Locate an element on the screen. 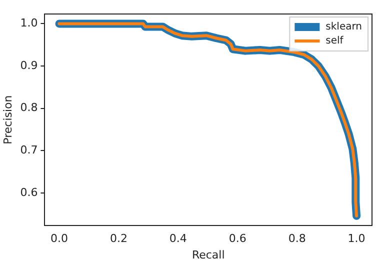  x-tick-label: 1.0 is located at coordinates (357, 239).